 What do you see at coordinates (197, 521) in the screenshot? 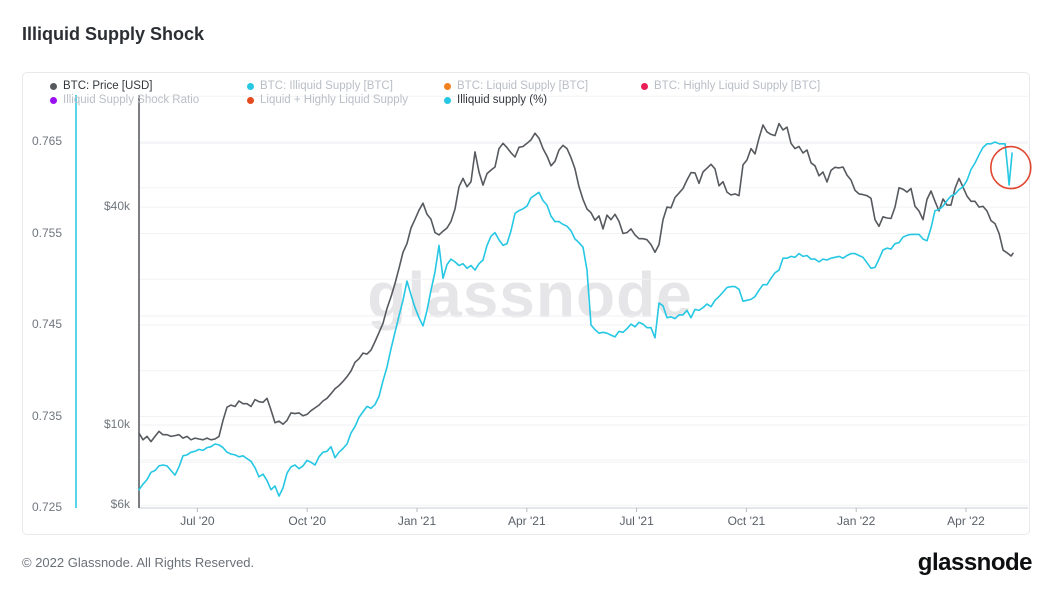
I see `x-axis-label: Jul '20` at bounding box center [197, 521].